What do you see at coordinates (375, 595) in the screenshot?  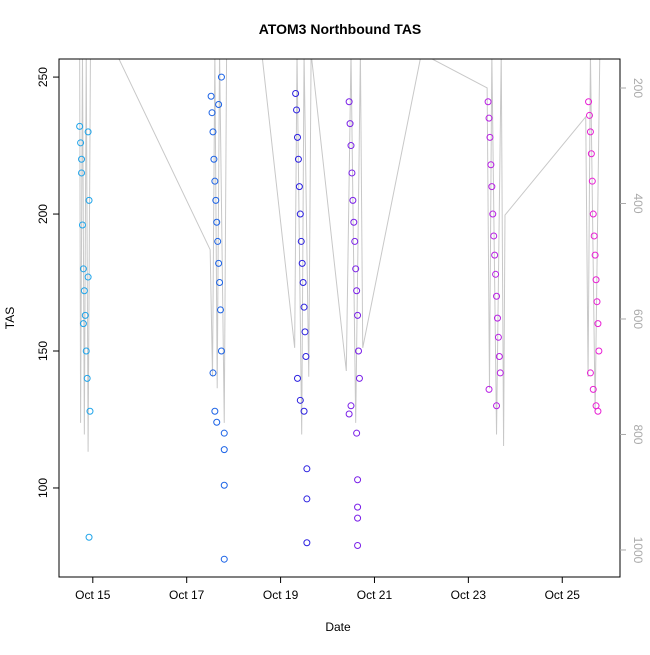 I see `x-tick-label: Oct 21` at bounding box center [375, 595].